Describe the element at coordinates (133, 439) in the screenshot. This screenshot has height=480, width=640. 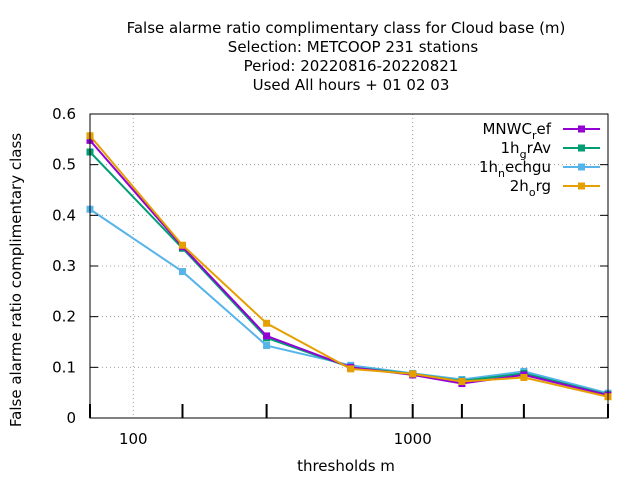
I see `x-tick-label: 100` at that location.